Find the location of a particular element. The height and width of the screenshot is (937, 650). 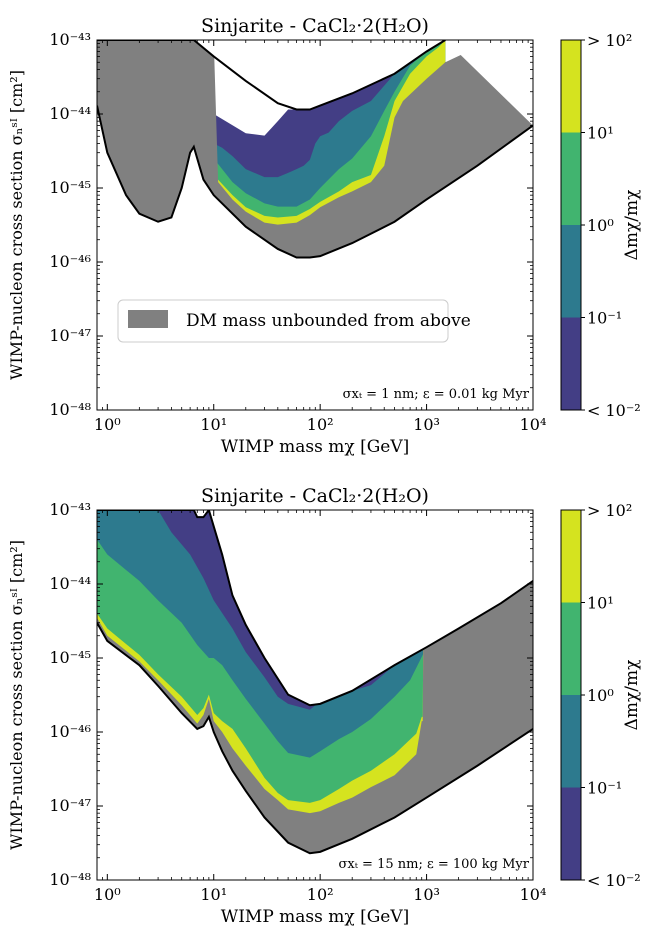

parameter-annotation: σxₜ = 1 nm; ε = 0.01 kg Myr is located at coordinates (436, 394).